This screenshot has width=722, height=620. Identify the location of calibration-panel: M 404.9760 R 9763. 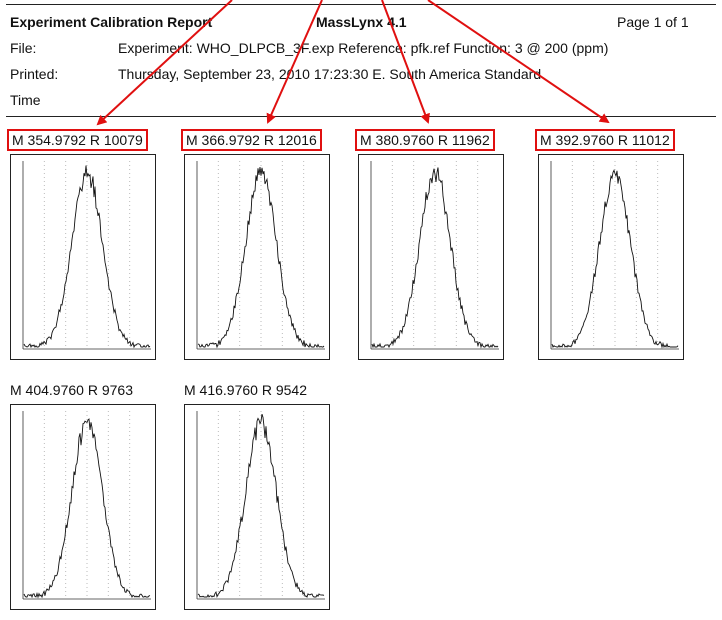
(83, 496).